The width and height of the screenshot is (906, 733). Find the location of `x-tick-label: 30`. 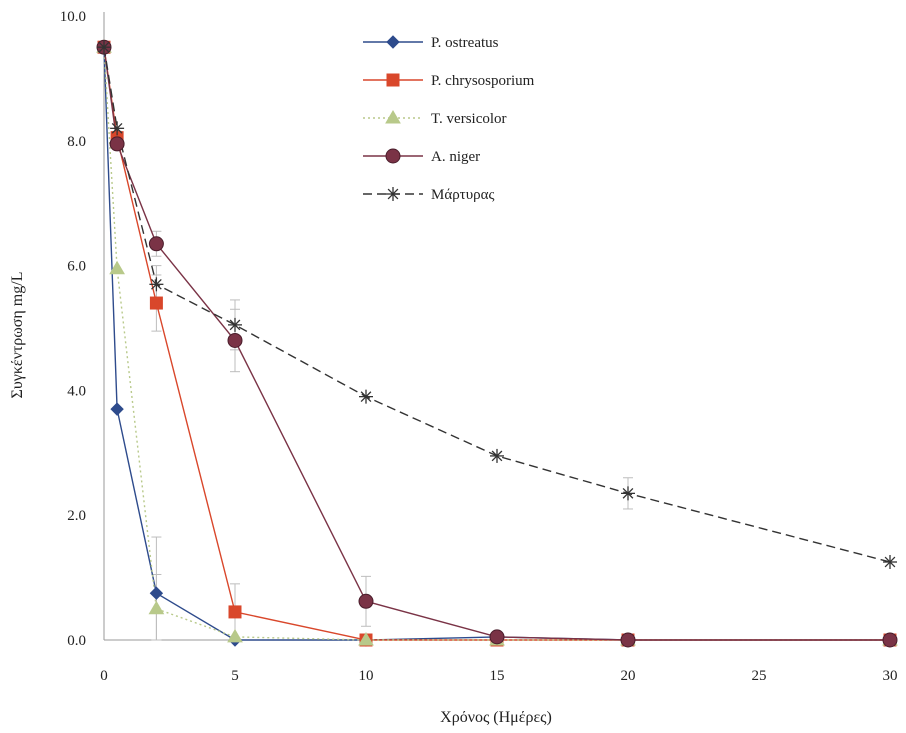

x-tick-label: 30 is located at coordinates (890, 676).